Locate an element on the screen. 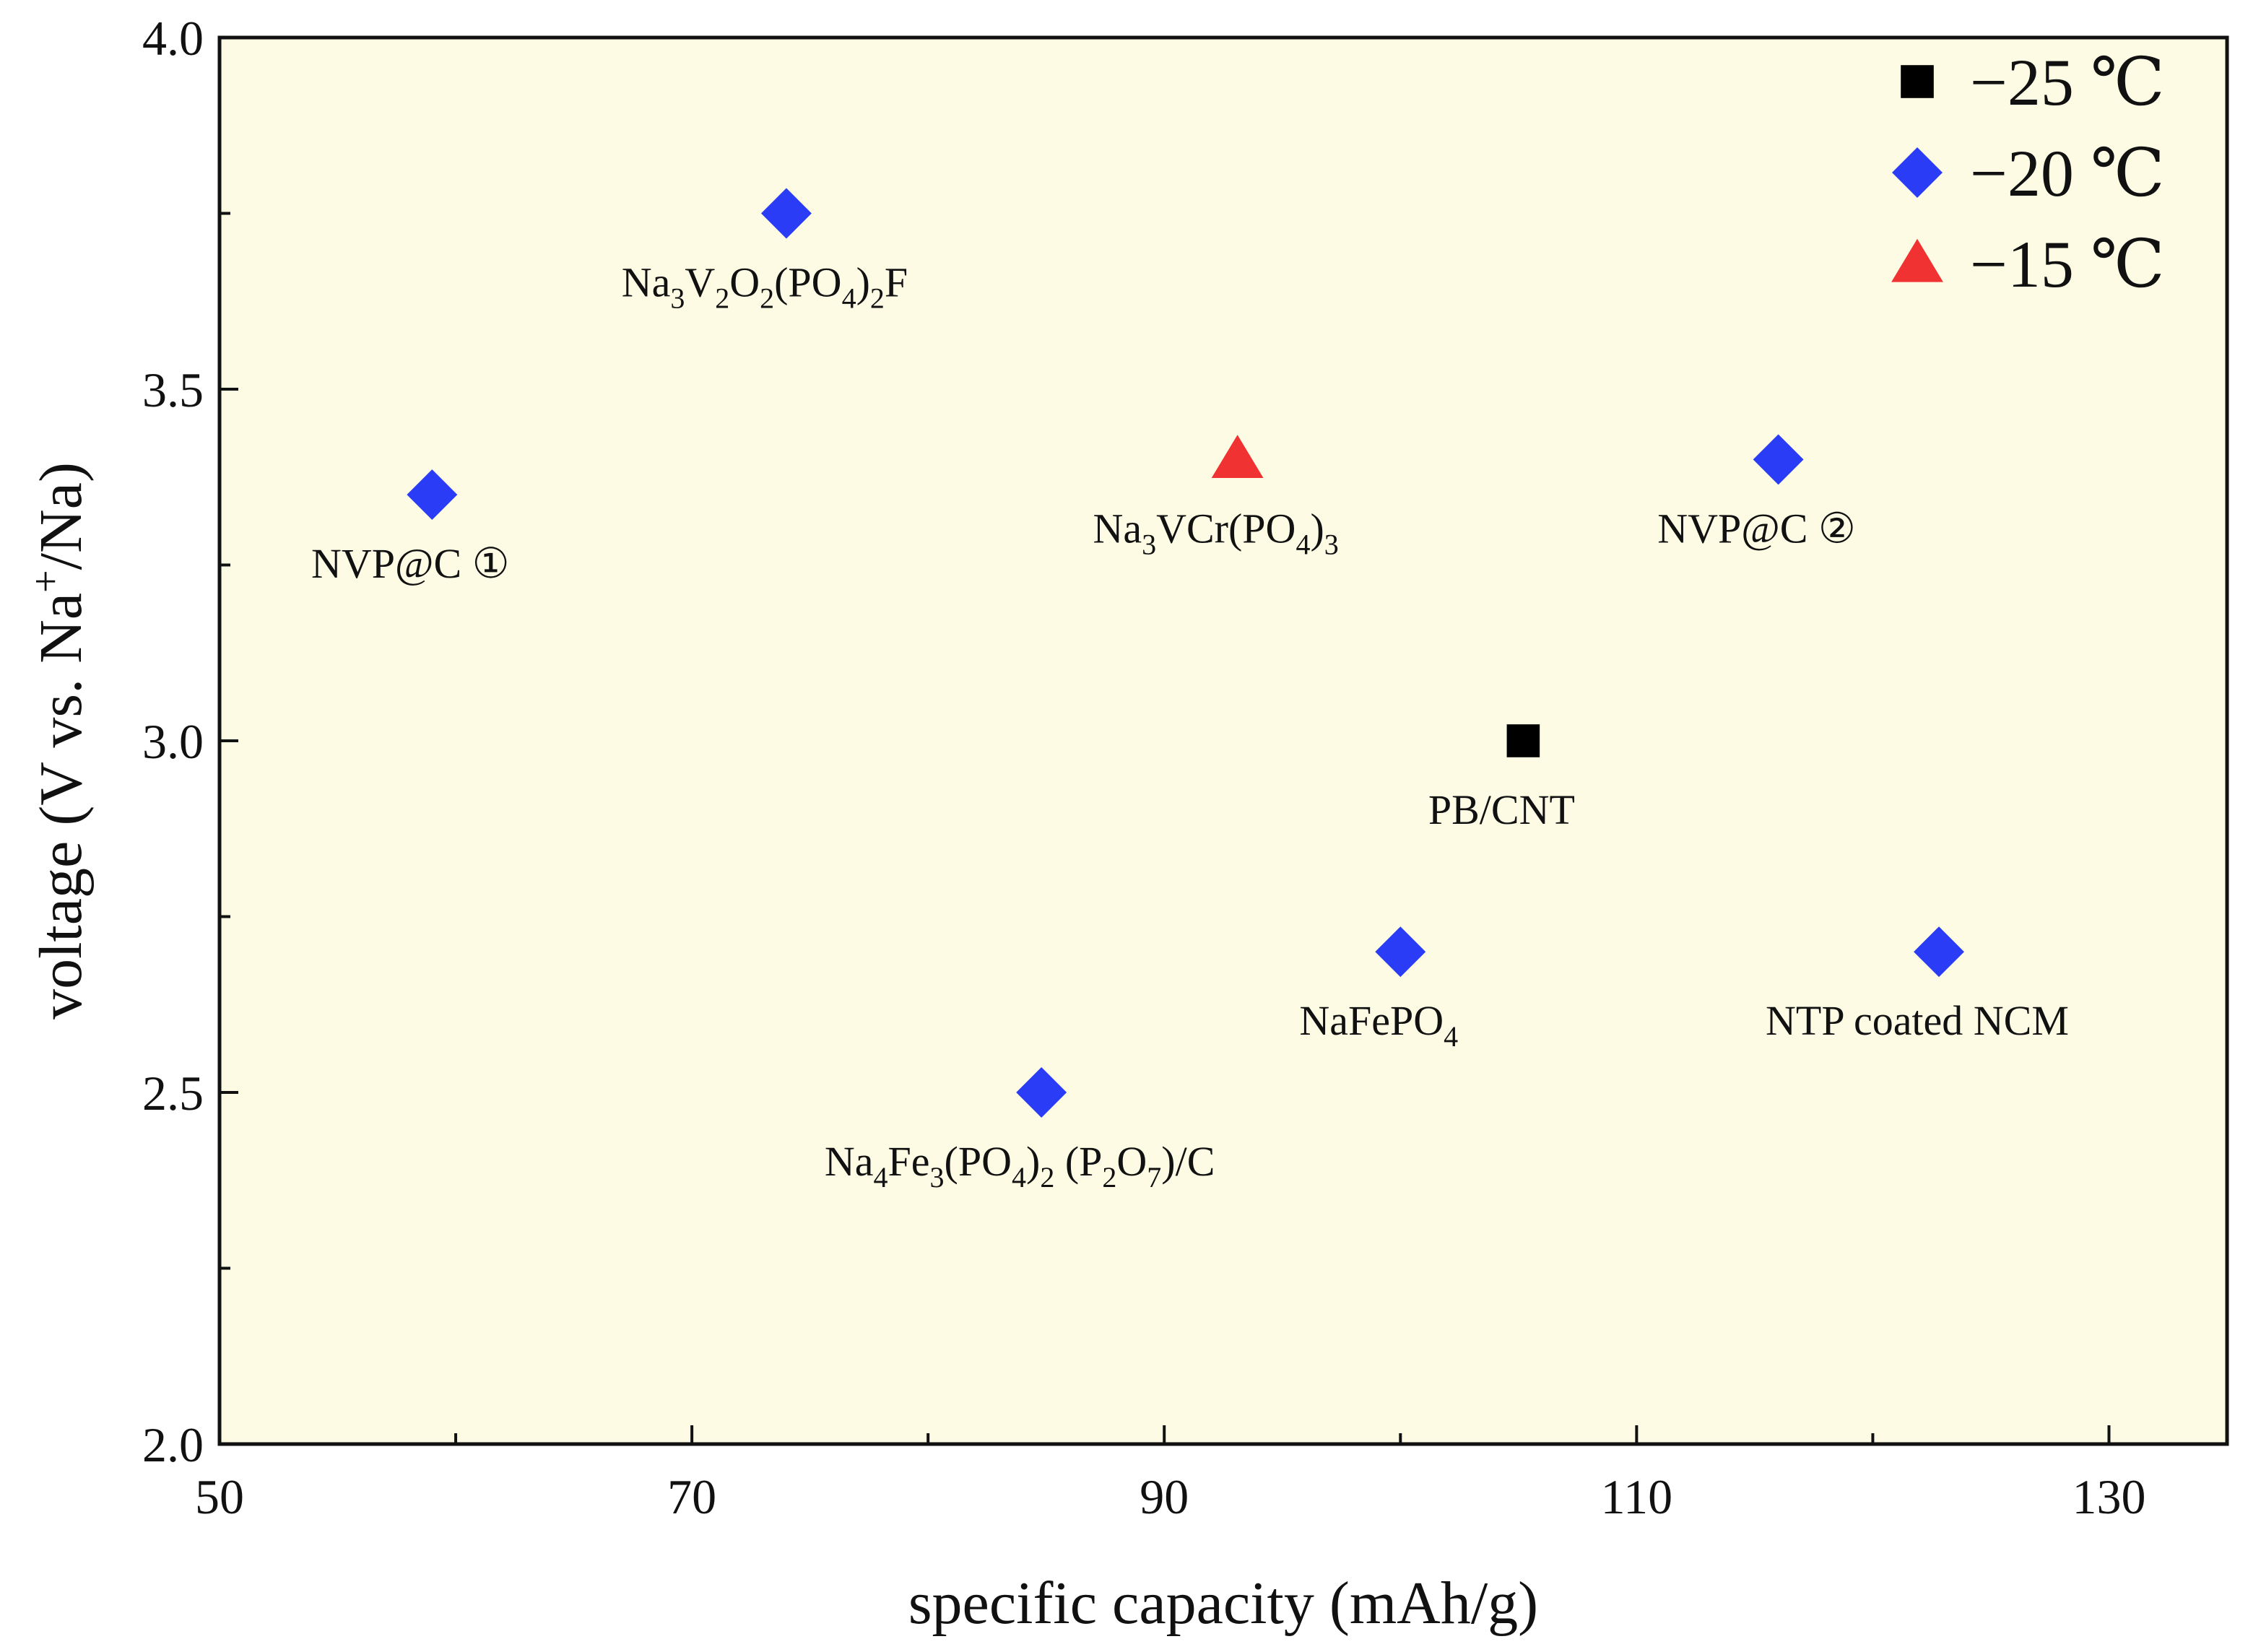 Image resolution: width=2248 pixels, height=1652 pixels. x-axis-title: specific capacity (mAh/g) is located at coordinates (1223, 1603).